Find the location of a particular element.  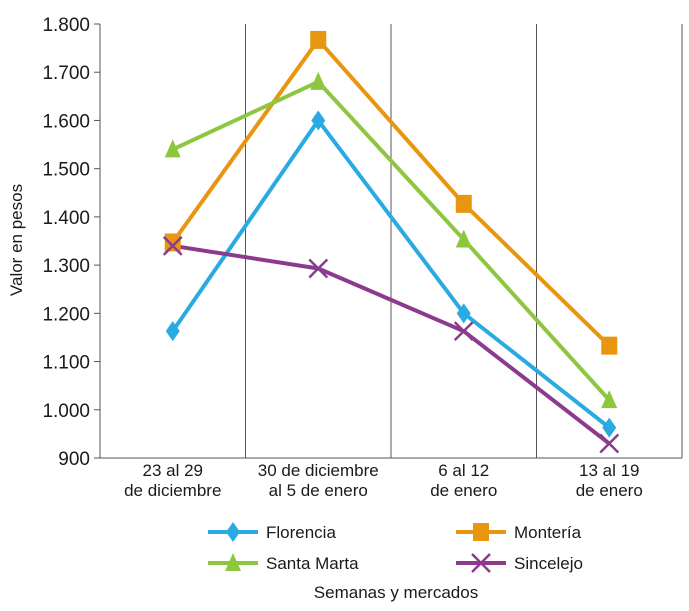

x-category-label-line: al 5 de enero is located at coordinates (318, 490).